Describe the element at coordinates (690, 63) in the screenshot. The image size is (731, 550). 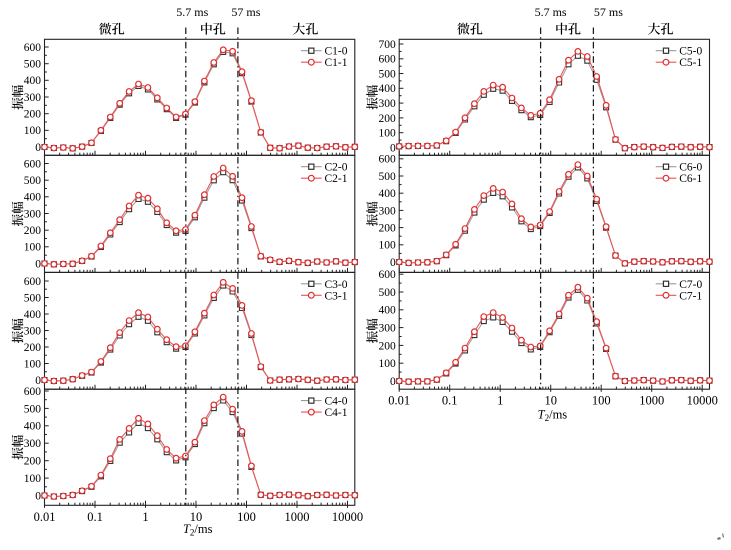
I see `svg-text: C5-1` at that location.